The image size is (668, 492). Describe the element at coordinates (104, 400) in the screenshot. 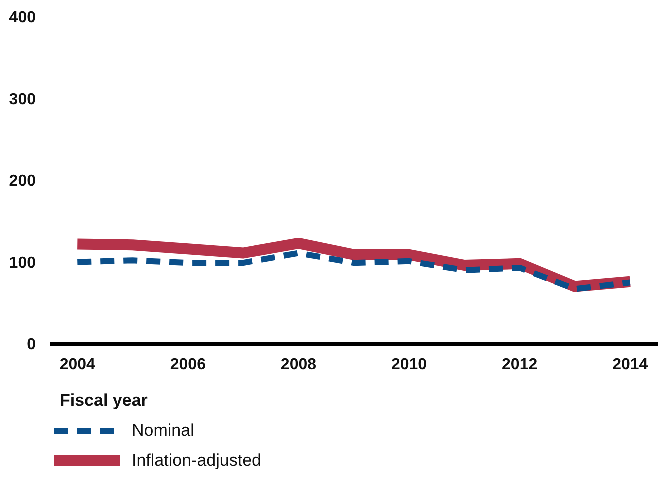

I see `x-axis-title: Fiscal year` at that location.